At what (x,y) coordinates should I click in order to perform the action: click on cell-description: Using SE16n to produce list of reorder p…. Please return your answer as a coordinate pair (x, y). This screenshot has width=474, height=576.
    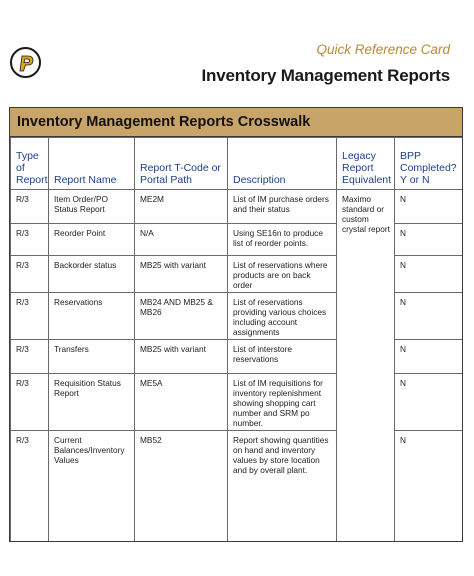
    Looking at the image, I should click on (282, 239).